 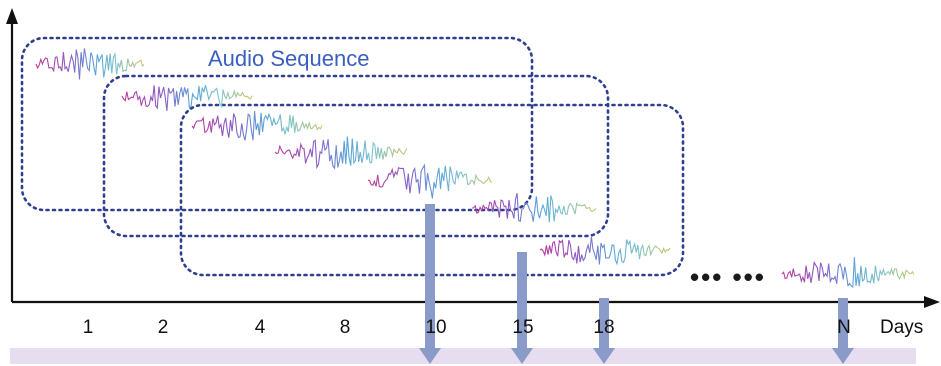 I want to click on x-axis-arrowhead, so click(x=932, y=302).